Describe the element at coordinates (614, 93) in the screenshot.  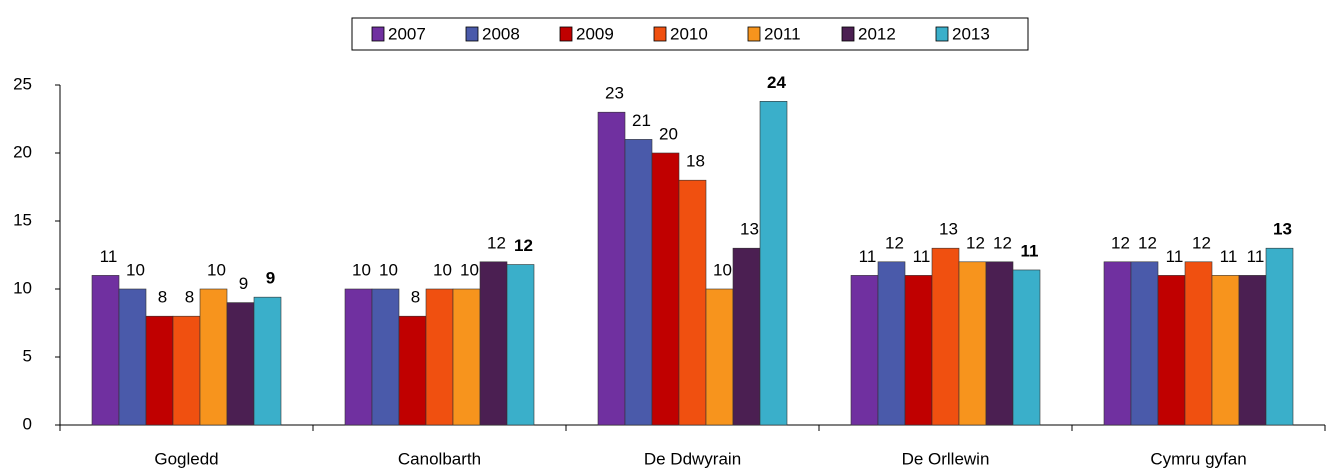
I see `data-label: 23` at that location.